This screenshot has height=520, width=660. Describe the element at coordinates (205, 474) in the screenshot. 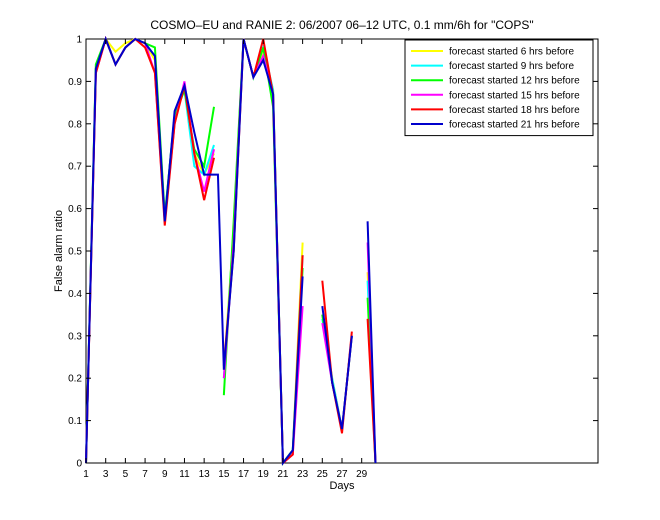

I see `x-tick-label: 13` at that location.